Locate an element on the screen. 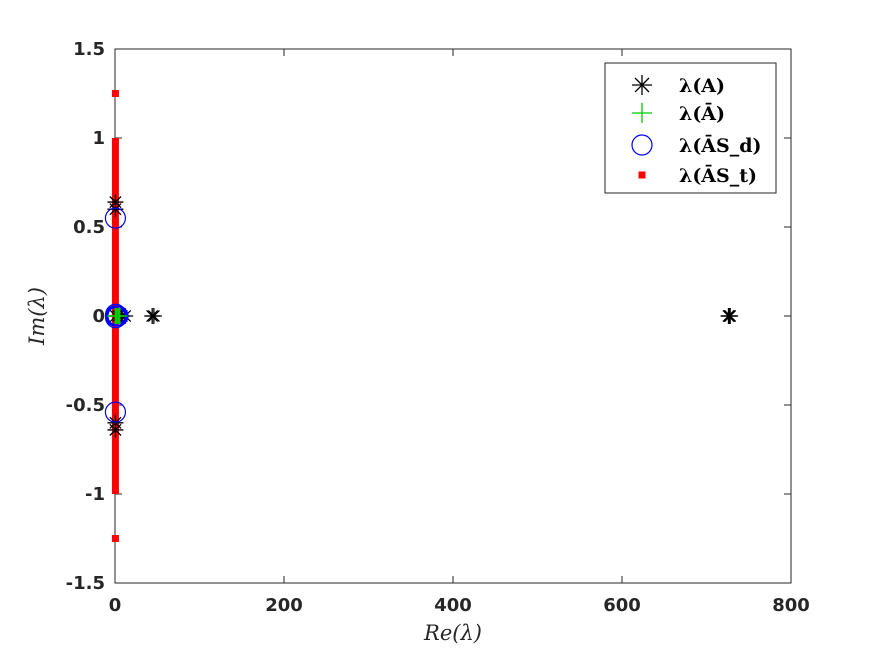 Image resolution: width=875 pixels, height=656 pixels. x-tick-label: 600 is located at coordinates (622, 605).